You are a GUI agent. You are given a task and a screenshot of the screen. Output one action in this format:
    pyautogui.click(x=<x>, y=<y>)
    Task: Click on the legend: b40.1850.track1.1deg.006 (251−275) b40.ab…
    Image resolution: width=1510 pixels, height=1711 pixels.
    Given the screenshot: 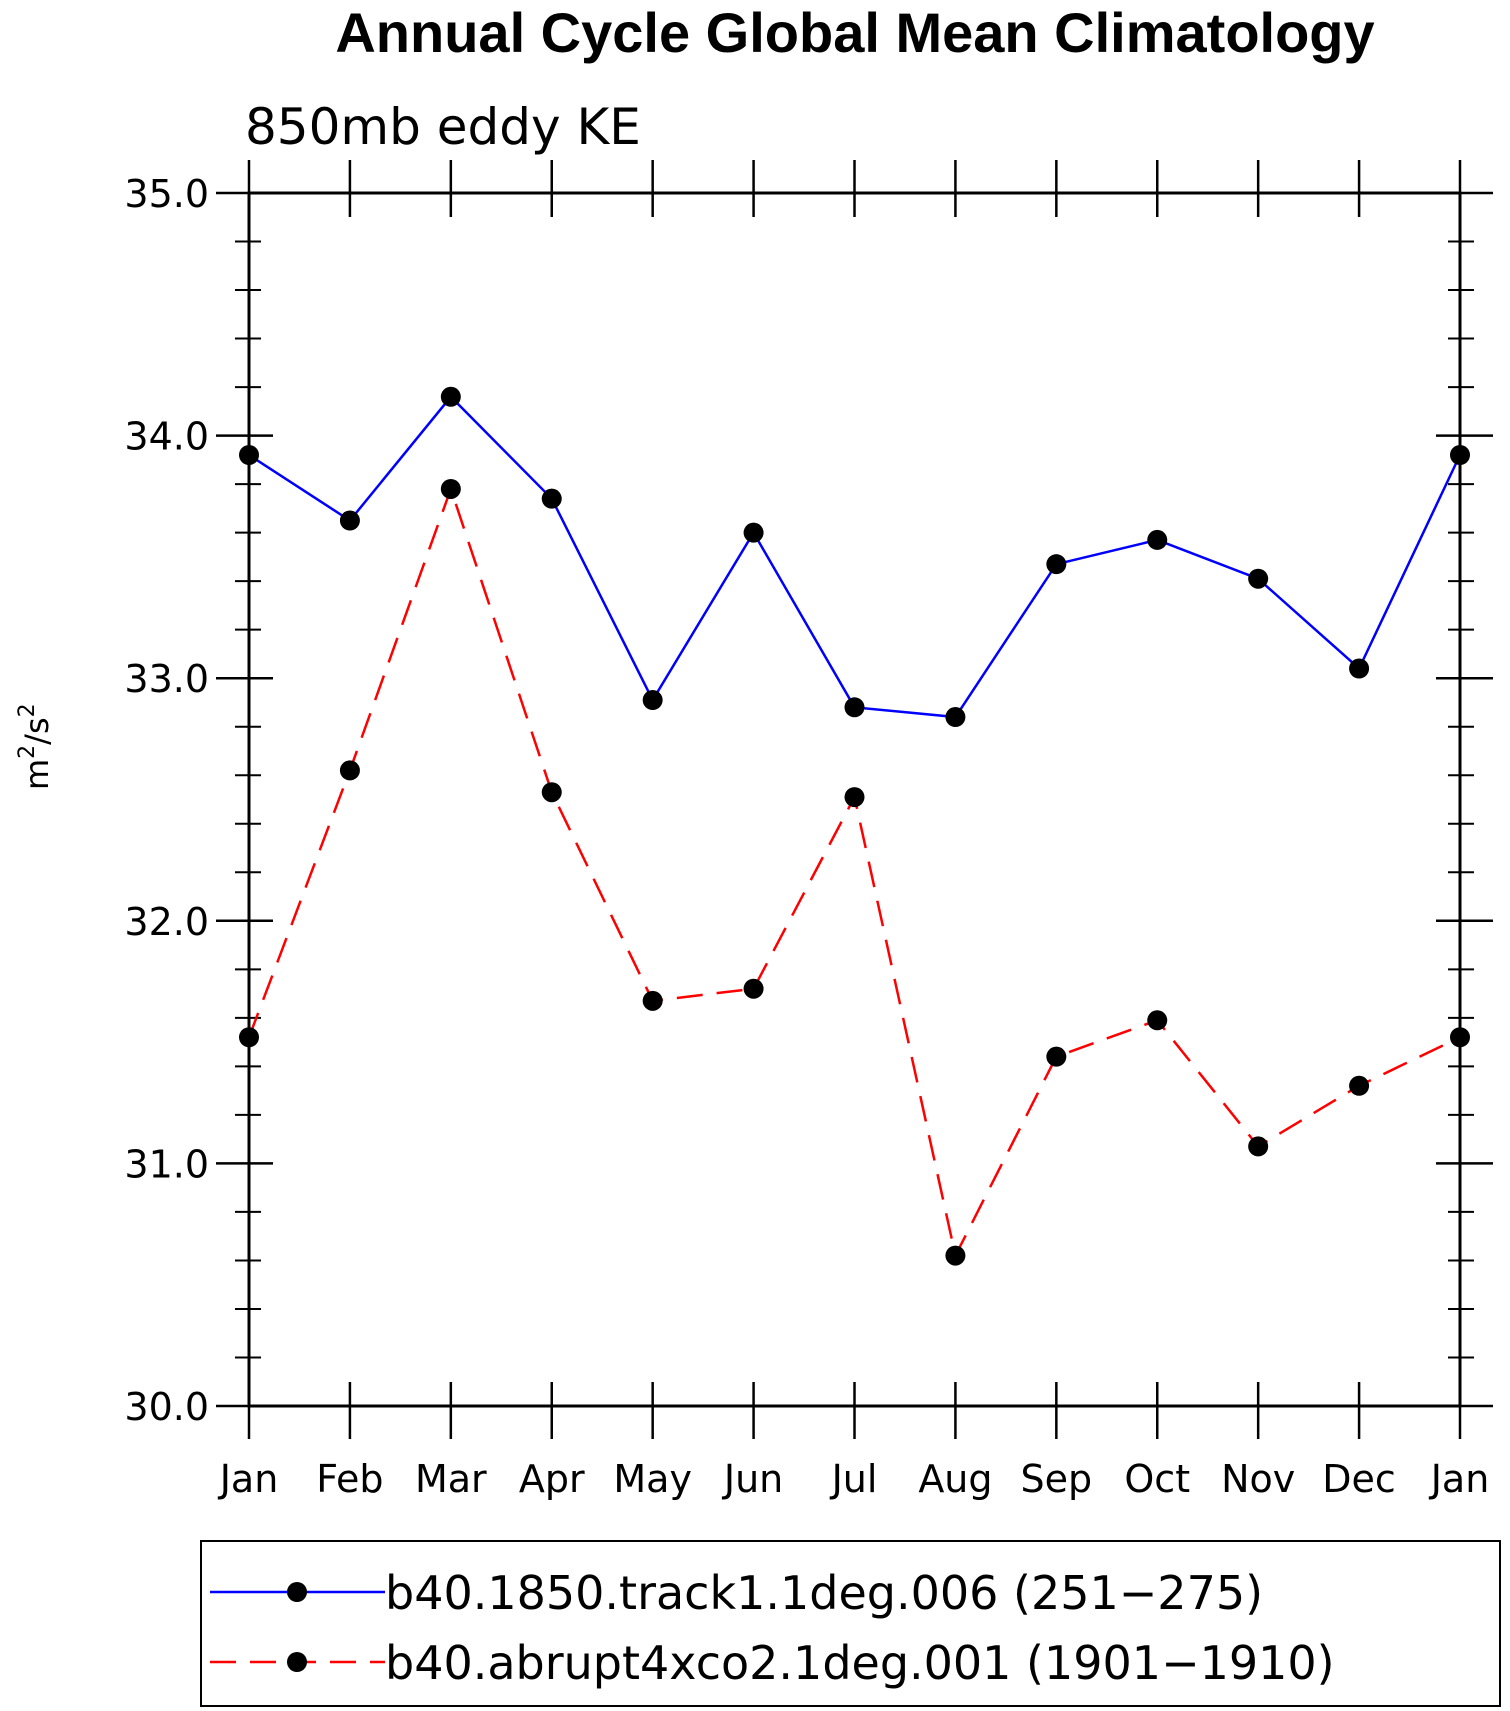 What is the action you would take?
    pyautogui.click(x=772, y=1628)
    